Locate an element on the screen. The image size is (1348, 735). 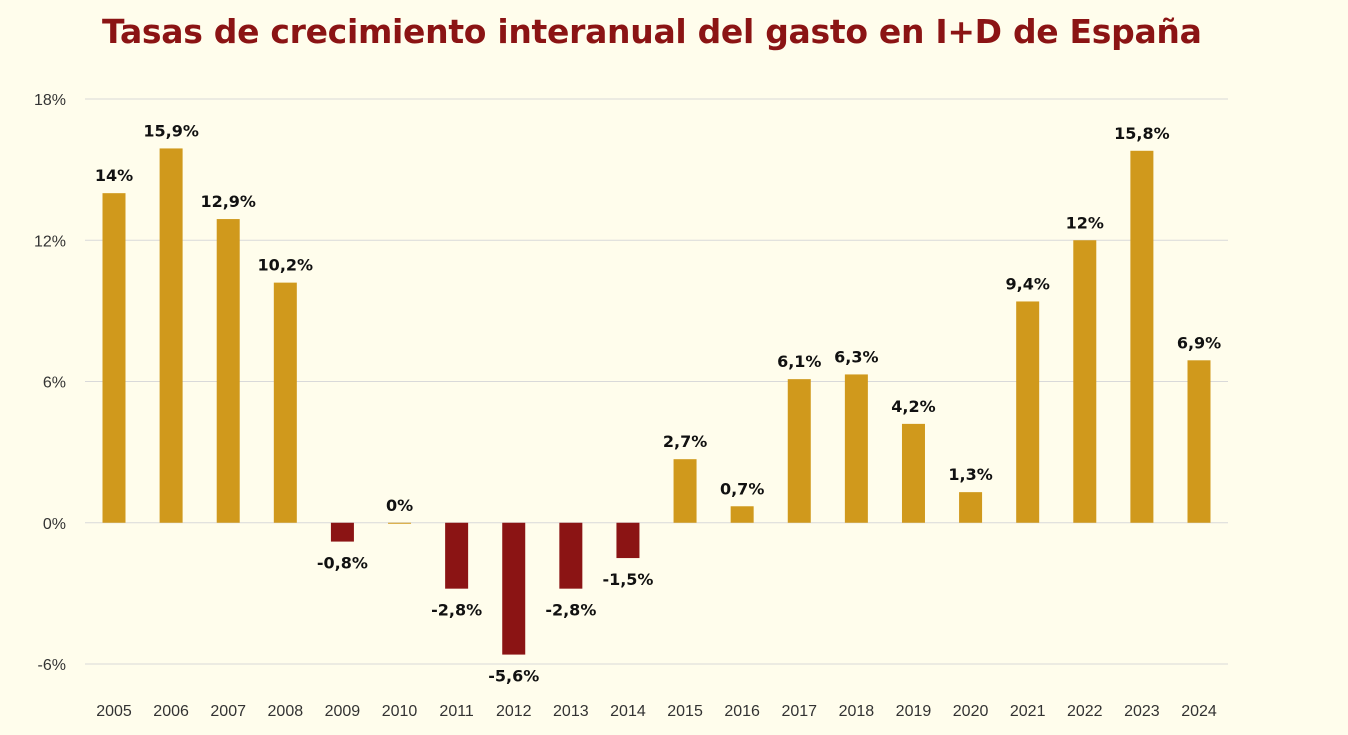
x-tick-label: 2010 is located at coordinates (400, 711).